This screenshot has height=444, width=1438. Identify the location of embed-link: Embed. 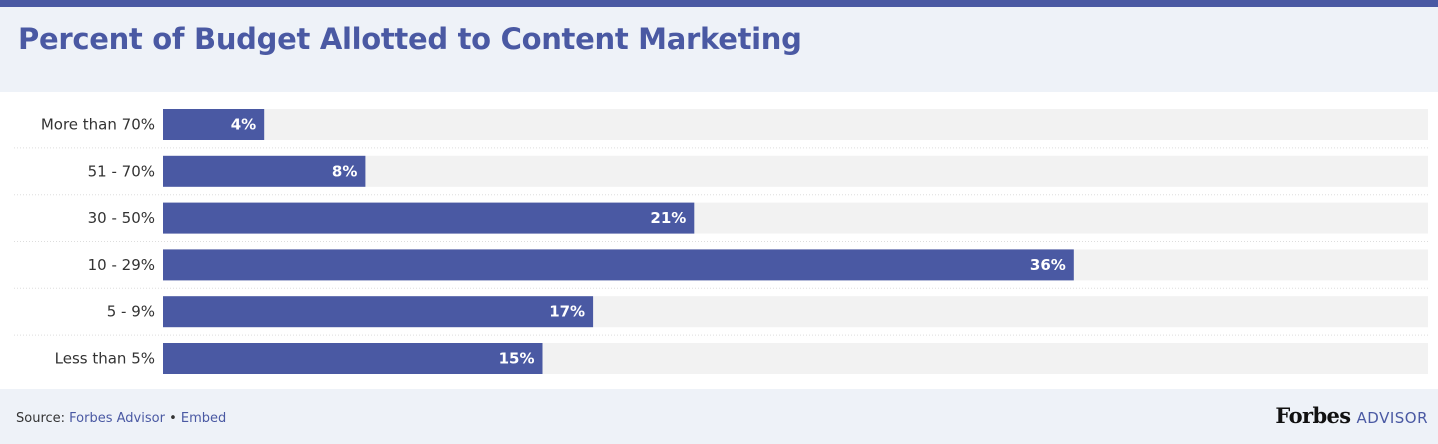
(203, 418).